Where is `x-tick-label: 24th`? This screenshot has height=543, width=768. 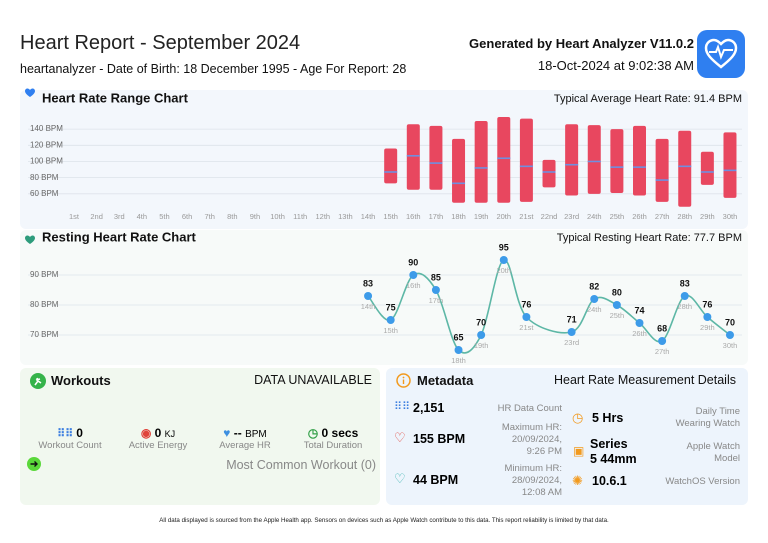 x-tick-label: 24th is located at coordinates (594, 216).